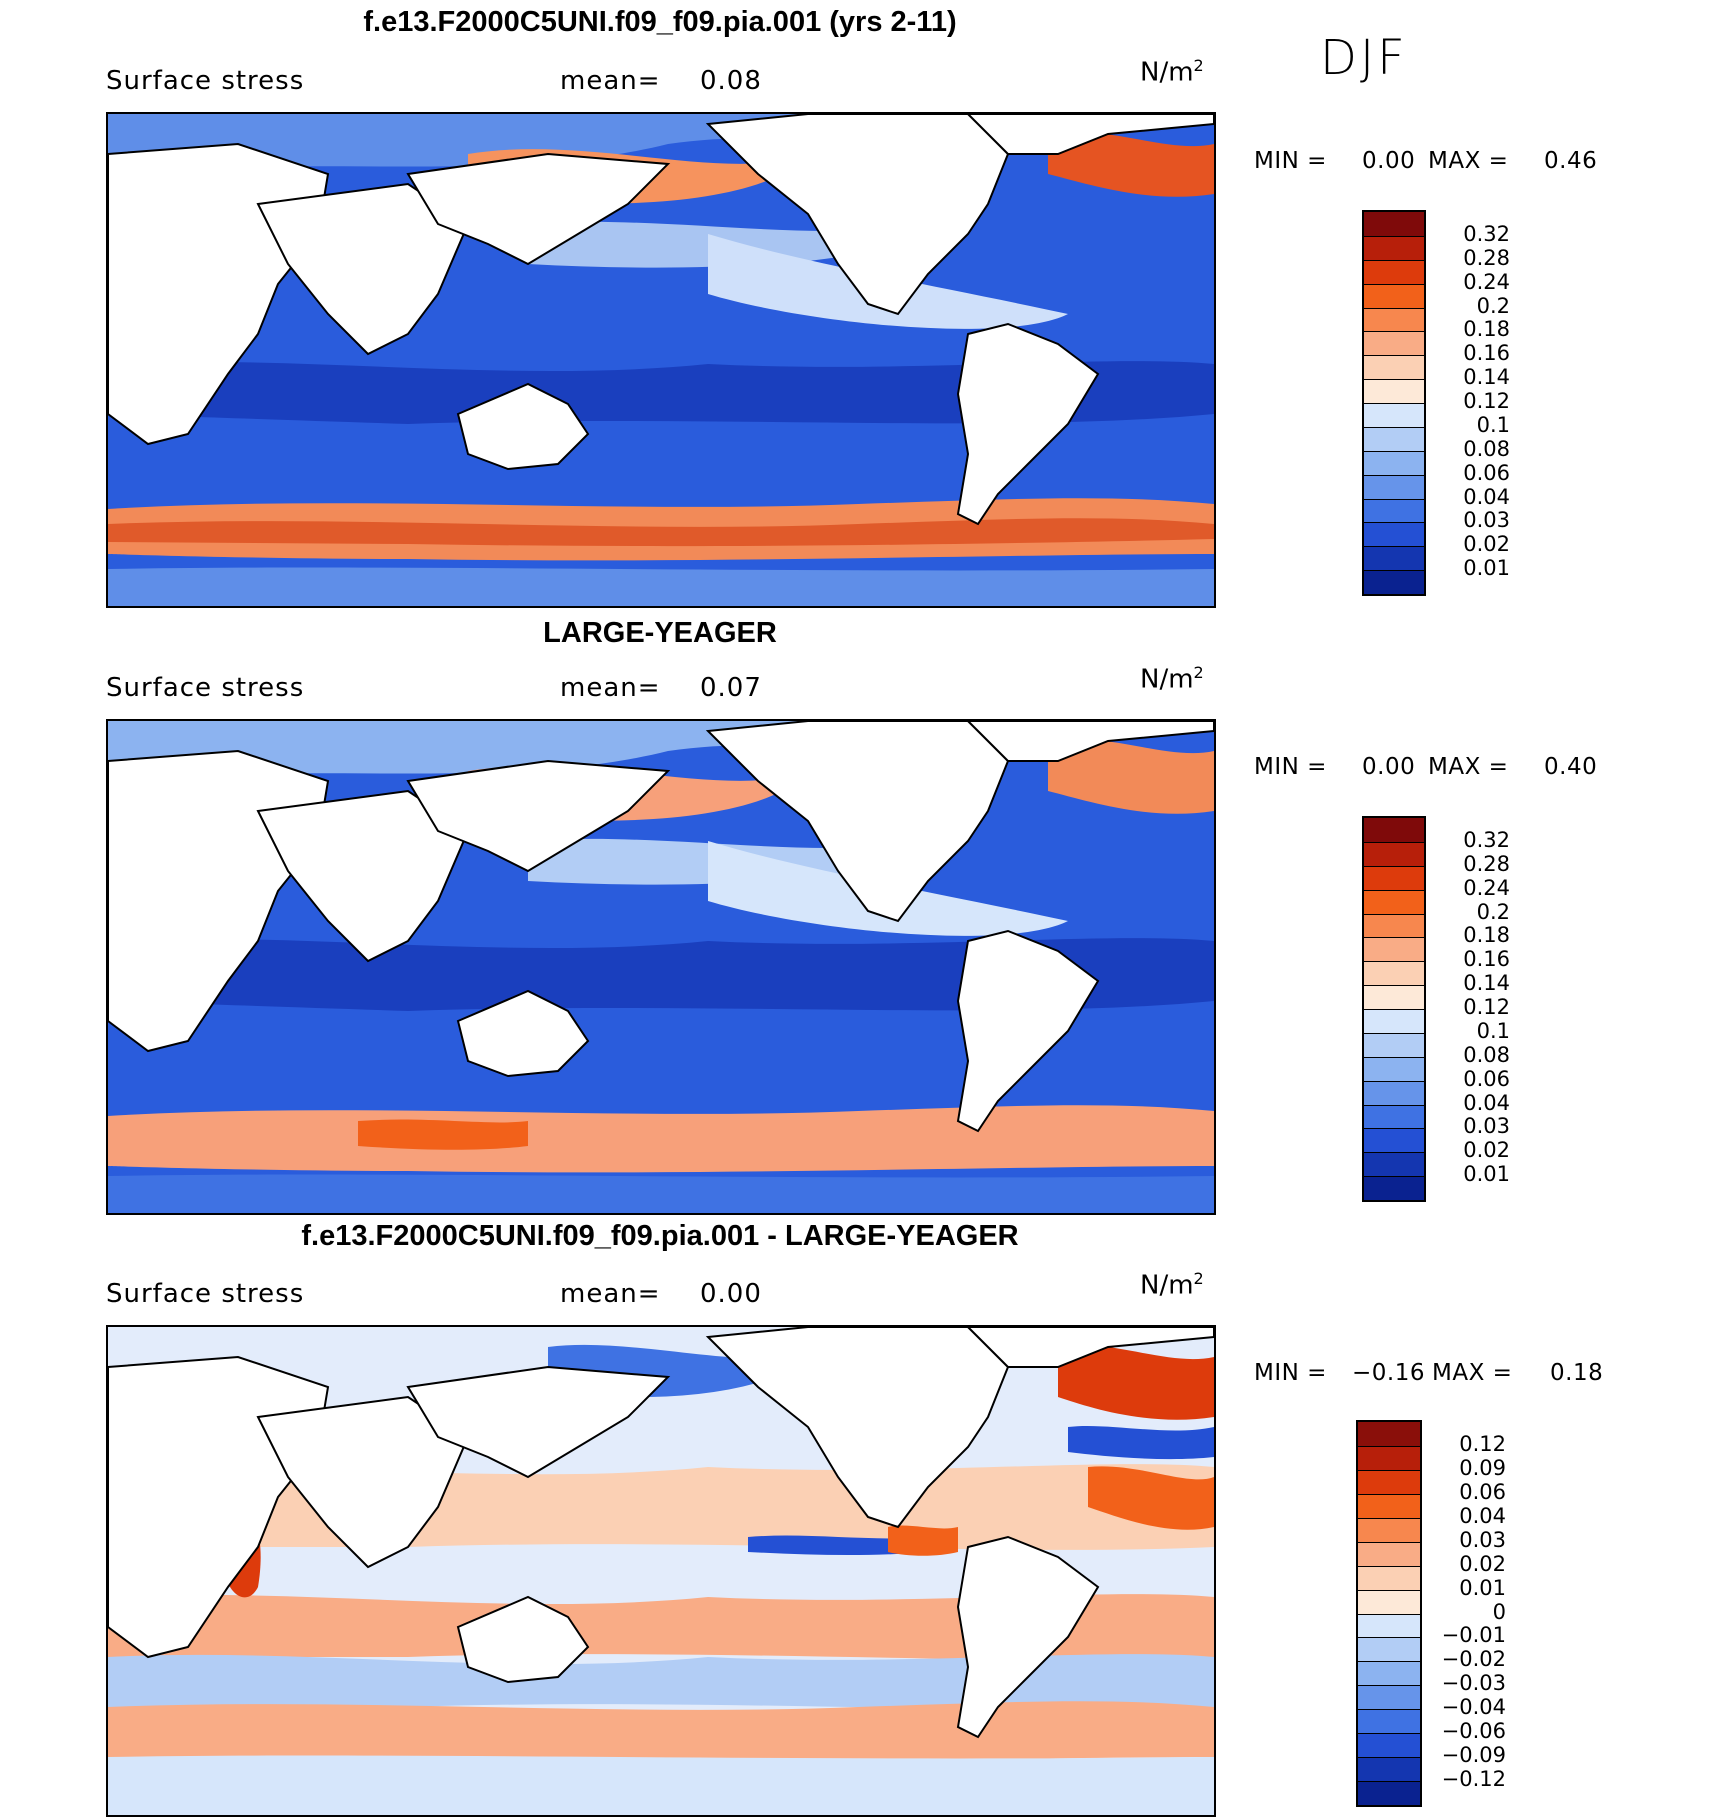 The width and height of the screenshot is (1710, 1817). I want to click on colorbar-tick-label: 0.12, so click(1482, 1443).